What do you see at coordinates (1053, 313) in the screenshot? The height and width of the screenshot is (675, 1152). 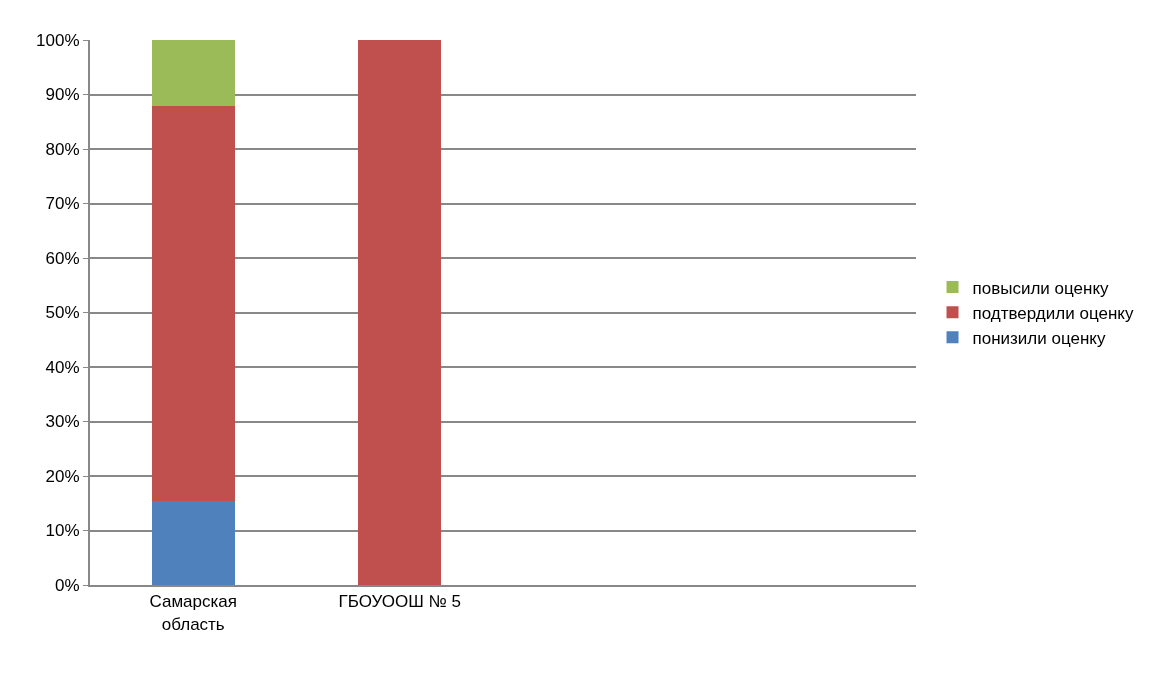 I see `legend-label: подтвердили оценку` at bounding box center [1053, 313].